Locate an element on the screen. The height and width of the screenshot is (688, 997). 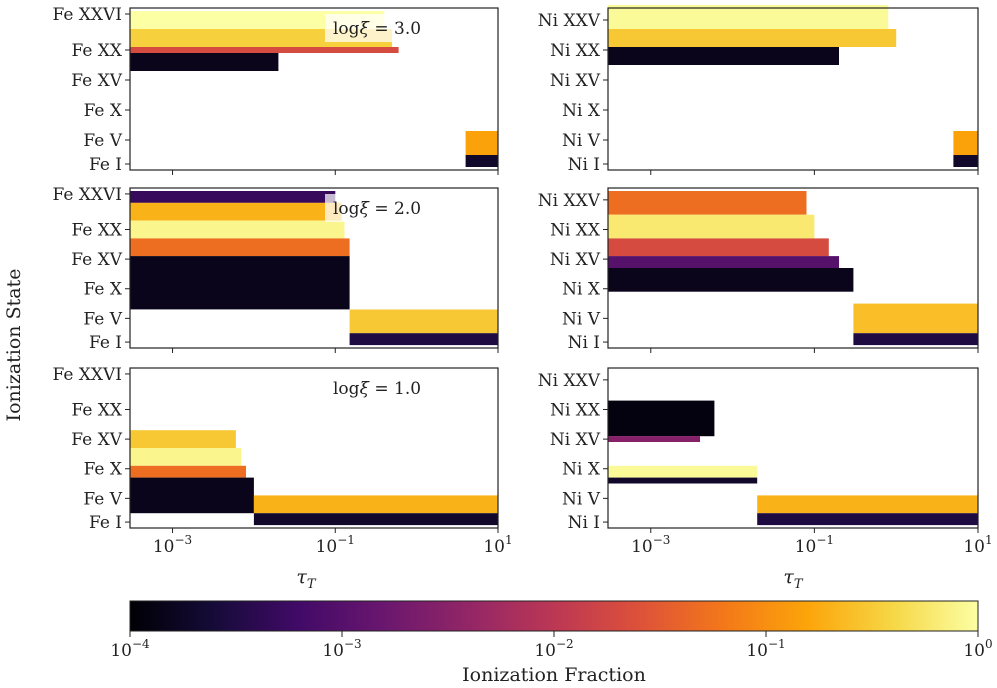
colorbar-tick-label-exp: −2 is located at coordinates (565, 644).